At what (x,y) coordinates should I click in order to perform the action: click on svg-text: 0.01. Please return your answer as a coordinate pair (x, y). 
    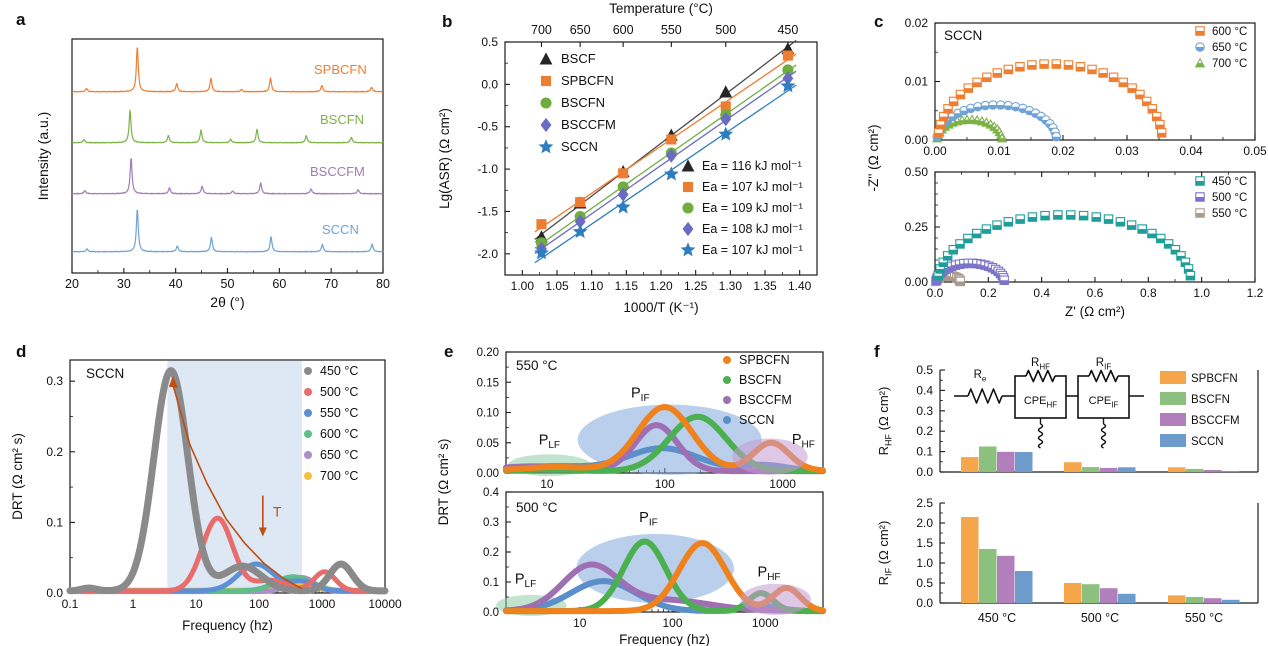
    Looking at the image, I should click on (917, 82).